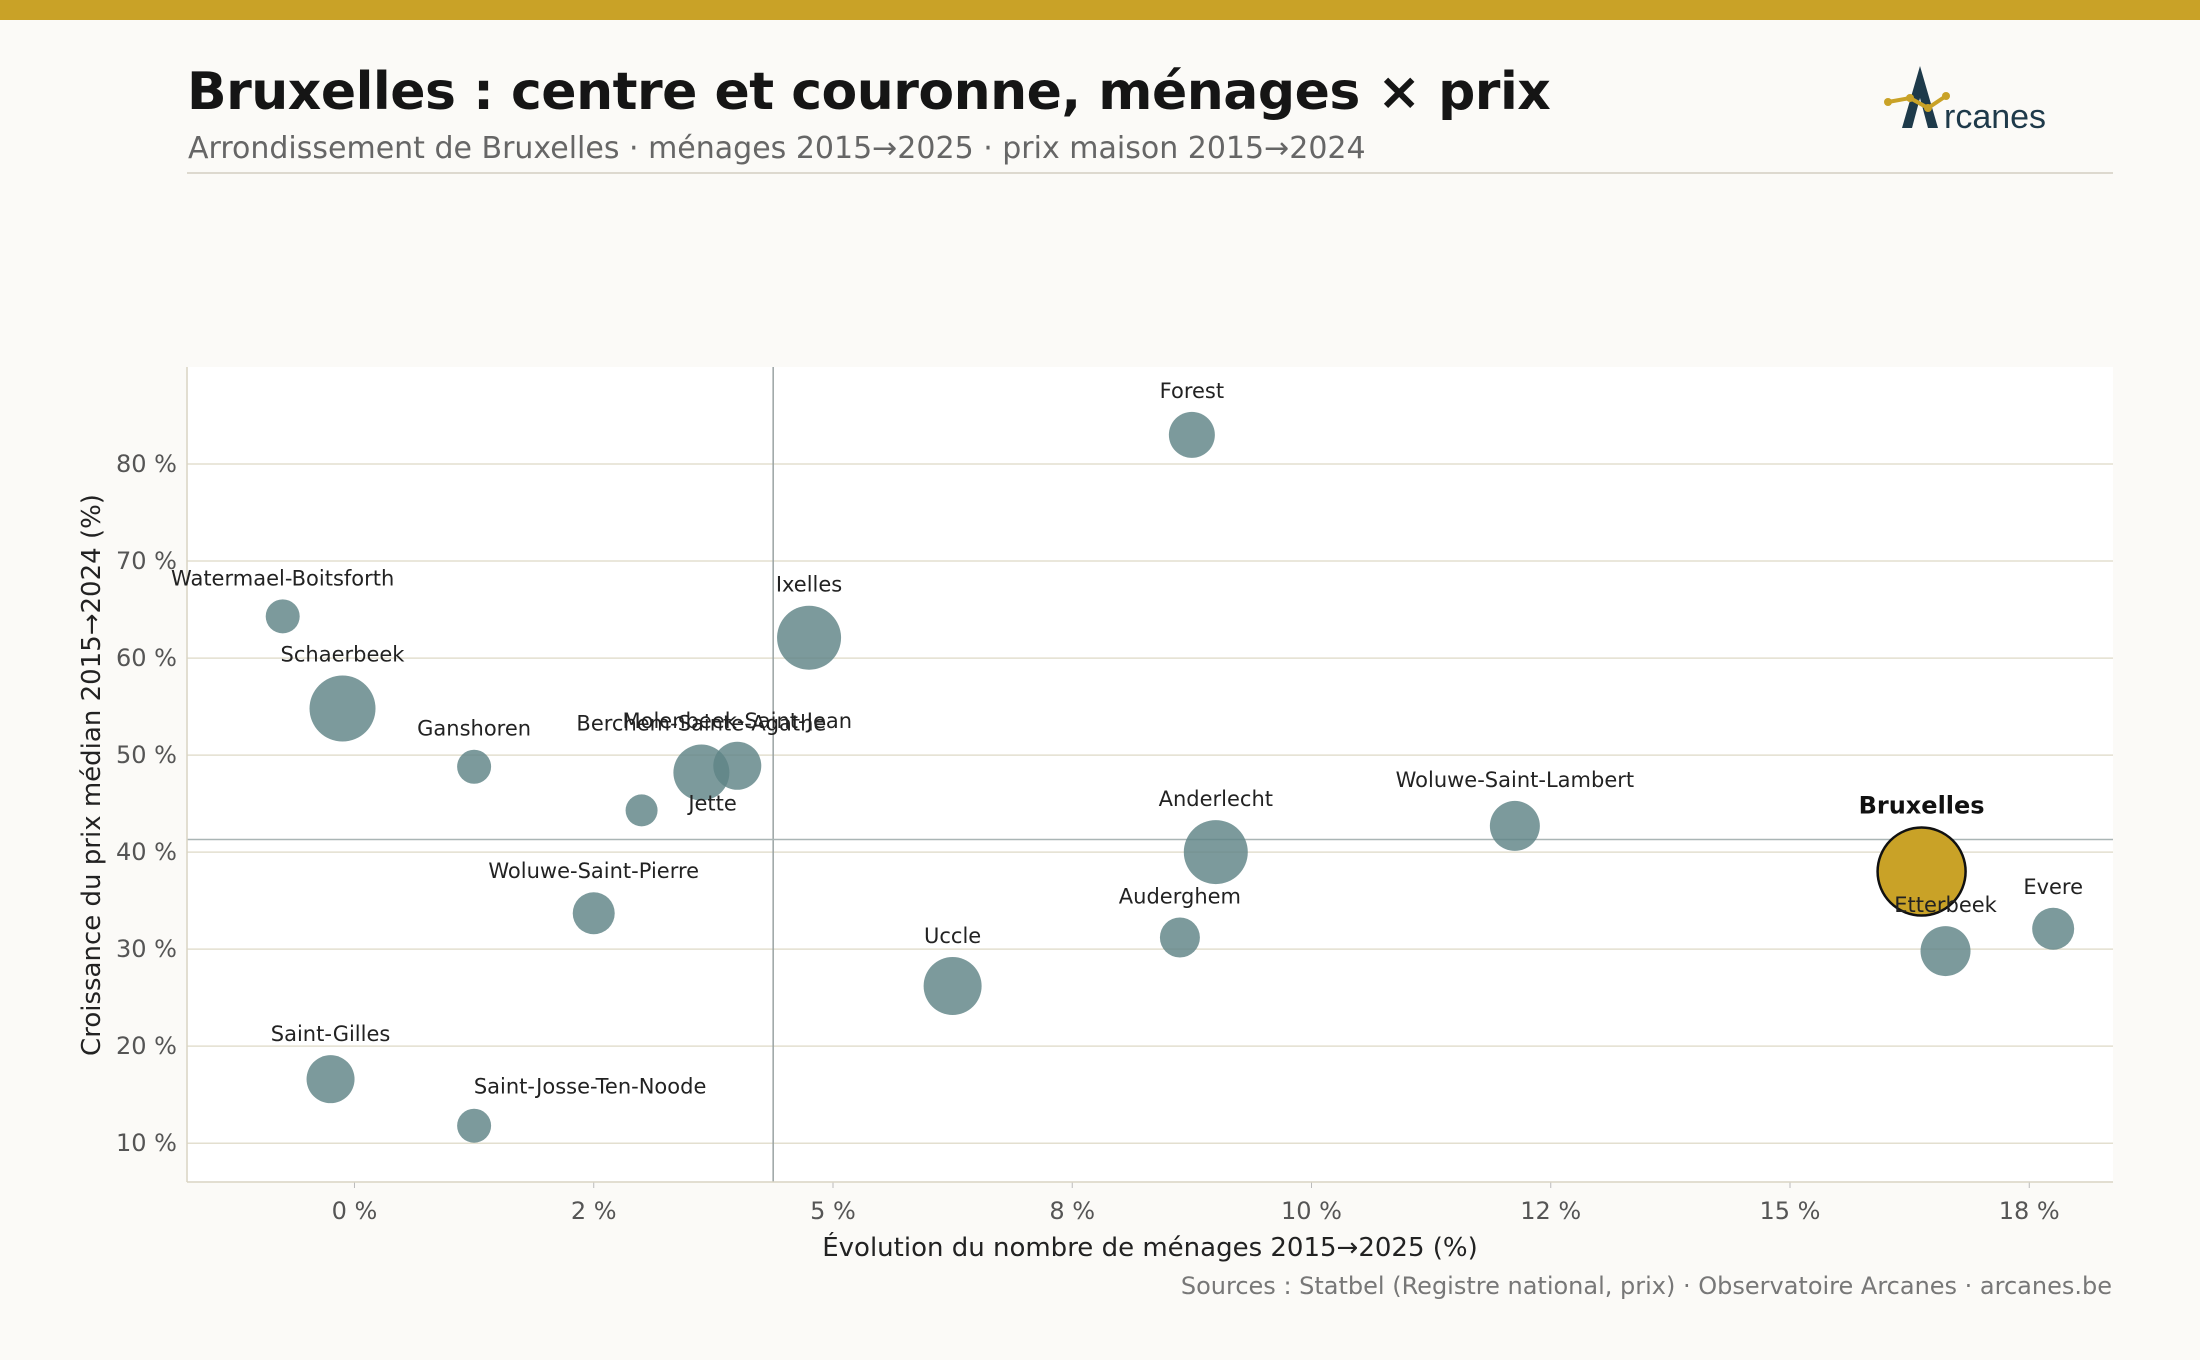 The width and height of the screenshot is (2200, 1360). Describe the element at coordinates (2053, 928) in the screenshot. I see `data-point-evere` at that location.